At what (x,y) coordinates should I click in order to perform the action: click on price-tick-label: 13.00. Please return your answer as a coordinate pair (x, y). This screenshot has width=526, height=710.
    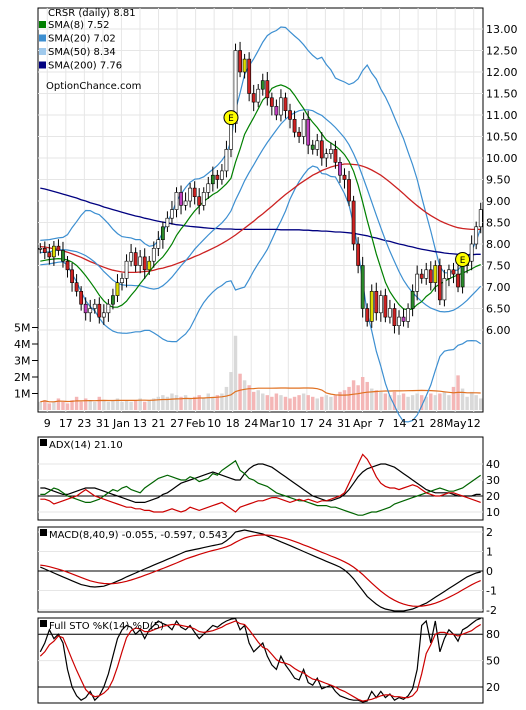
    Looking at the image, I should click on (502, 29).